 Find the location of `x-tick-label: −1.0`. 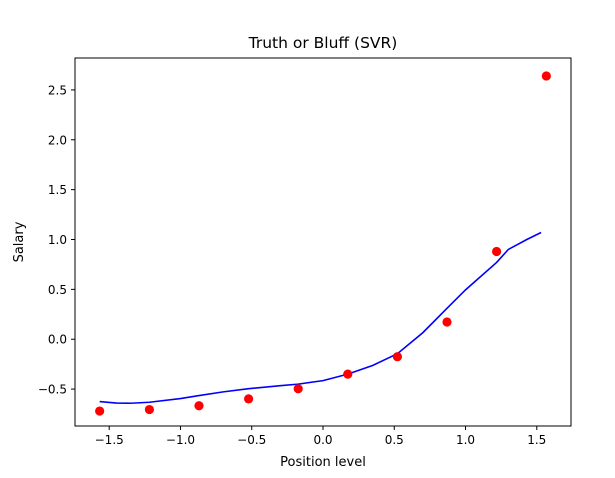

x-tick-label: −1.0 is located at coordinates (180, 440).